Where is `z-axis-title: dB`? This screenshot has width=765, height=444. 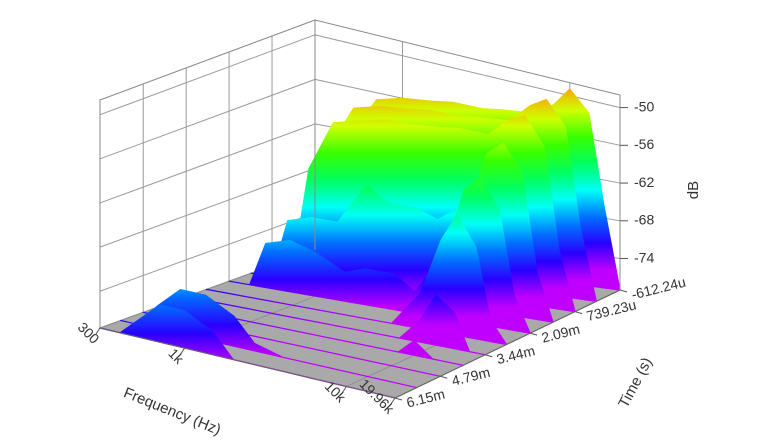
z-axis-title: dB is located at coordinates (693, 190).